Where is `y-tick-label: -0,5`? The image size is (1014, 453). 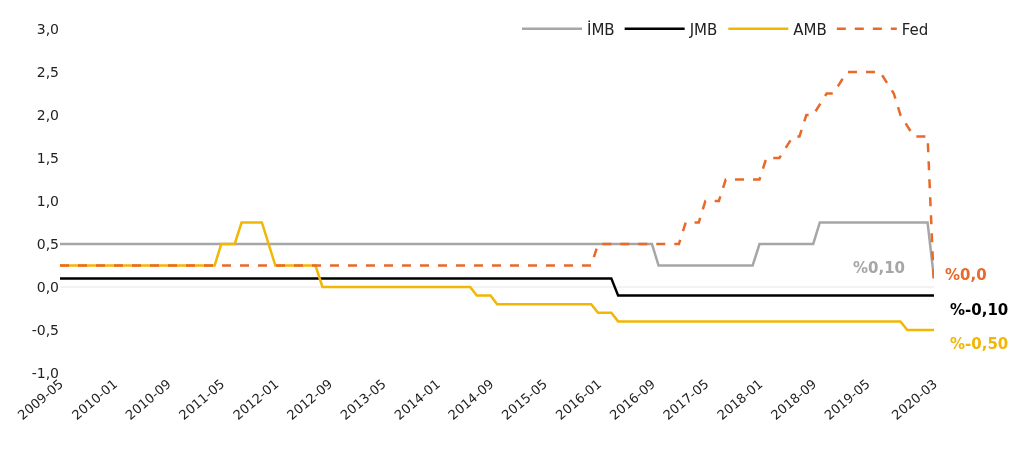 y-tick-label: -0,5 is located at coordinates (45, 329).